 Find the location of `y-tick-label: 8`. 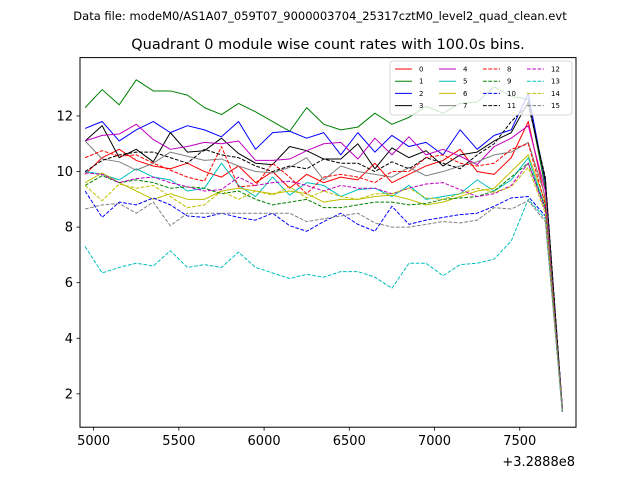

y-tick-label: 8 is located at coordinates (69, 228).